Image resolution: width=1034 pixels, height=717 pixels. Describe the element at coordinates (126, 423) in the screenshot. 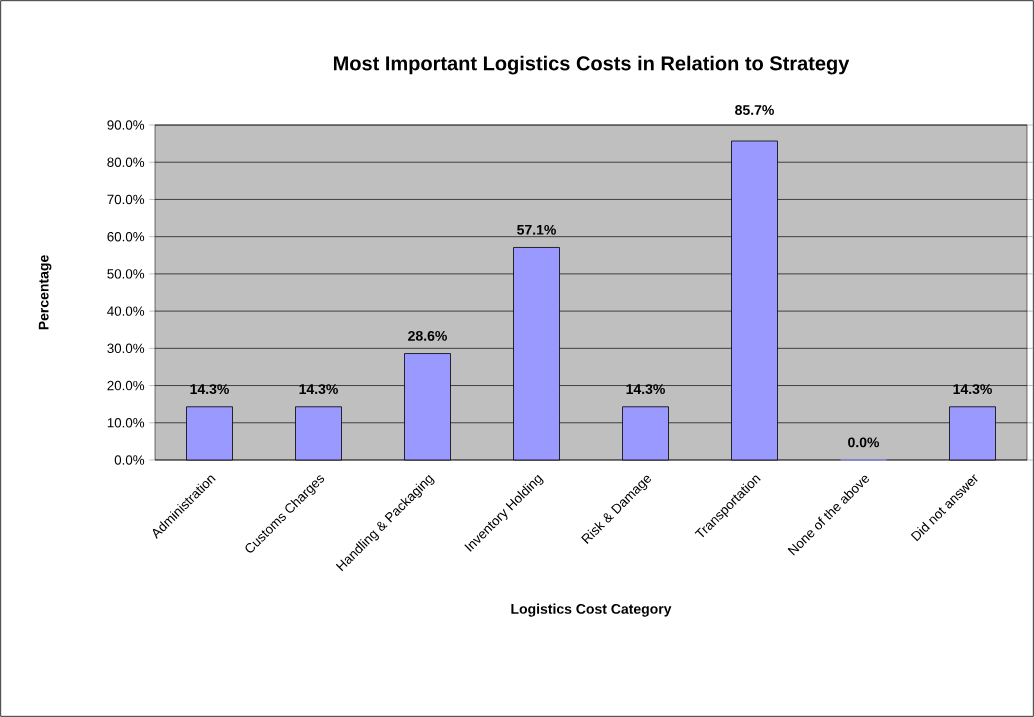

I see `y-tick-label: 10.0%` at that location.